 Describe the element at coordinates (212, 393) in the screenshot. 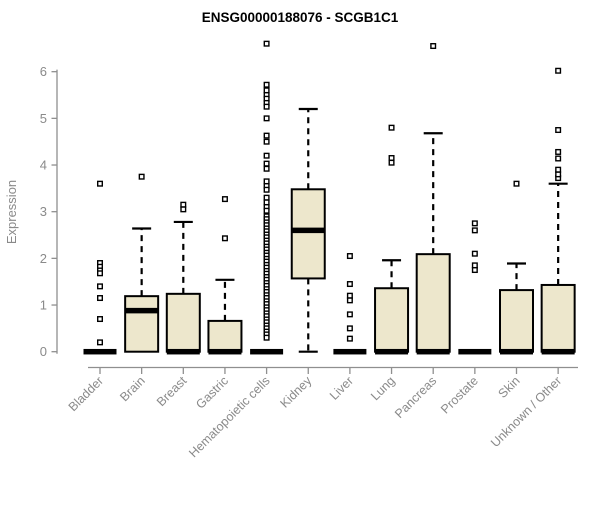

I see `x-category-label: Gastric` at that location.